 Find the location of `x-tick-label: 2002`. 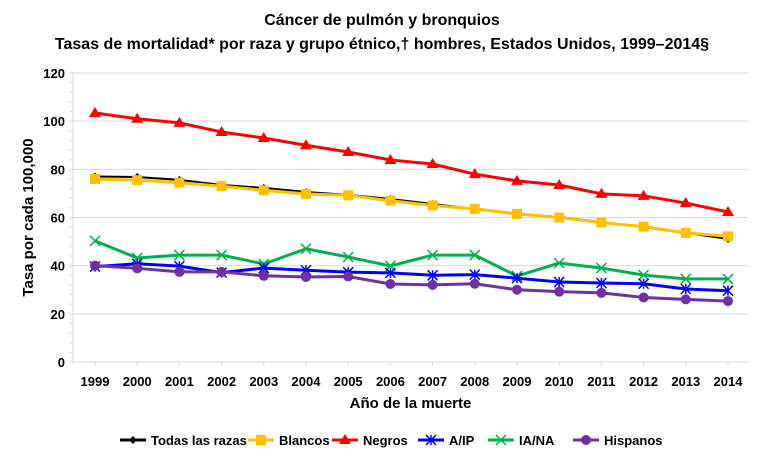

x-tick-label: 2002 is located at coordinates (221, 381).